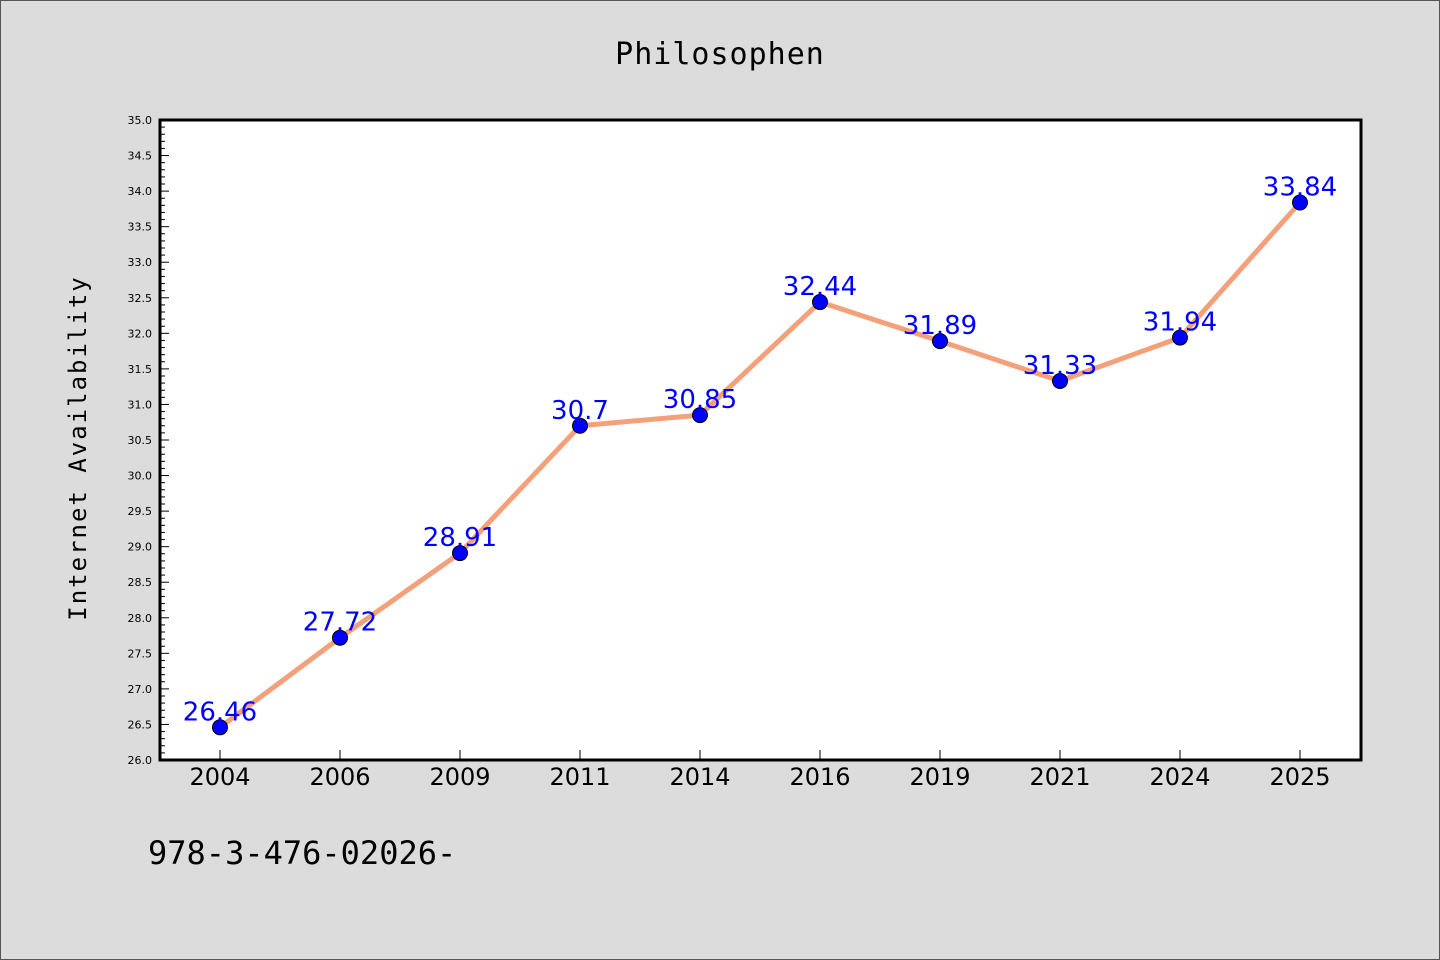 Image resolution: width=1440 pixels, height=960 pixels. What do you see at coordinates (140, 191) in the screenshot?
I see `y-tick-label: 34.0` at bounding box center [140, 191].